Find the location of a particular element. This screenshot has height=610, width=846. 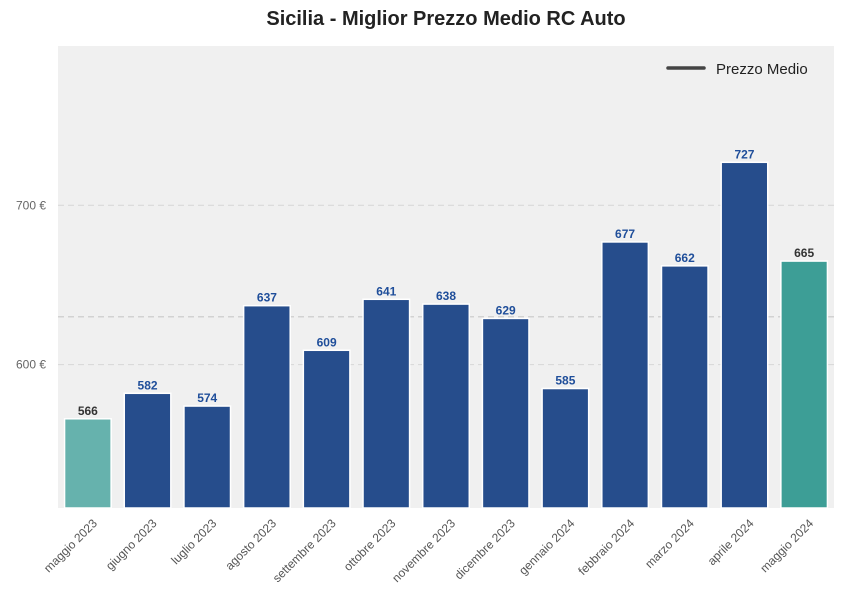

y-axis: 600 € 700 € is located at coordinates (31, 284).